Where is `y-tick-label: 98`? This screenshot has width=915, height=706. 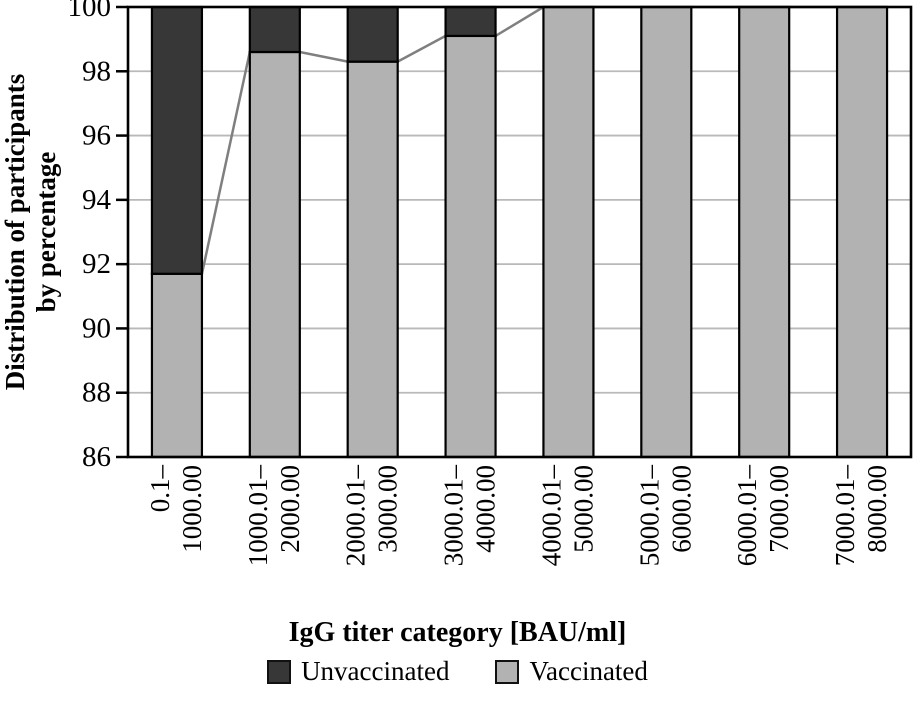
y-tick-label: 98 is located at coordinates (96, 71).